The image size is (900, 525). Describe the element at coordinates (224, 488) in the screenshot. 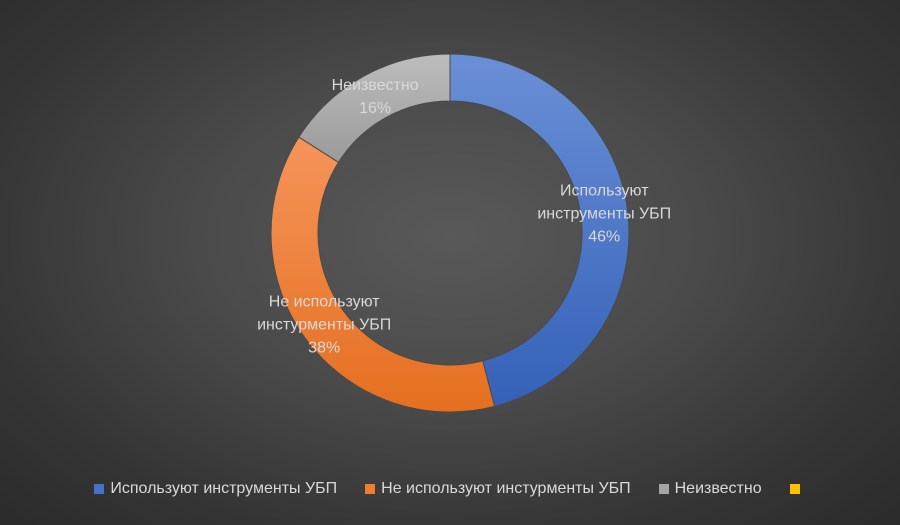

I see `legend-label-1: Используют инструменты УБП` at that location.